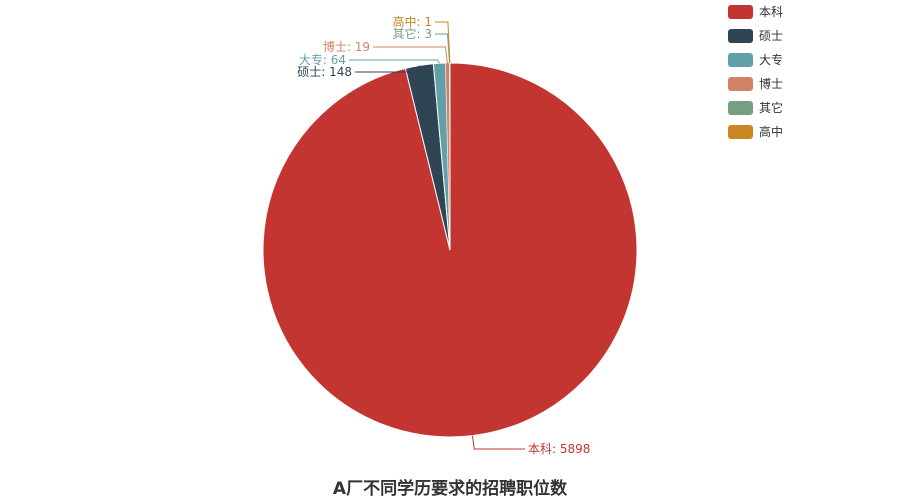 The height and width of the screenshot is (500, 900). I want to click on legend-item-1: 硕士, so click(755, 36).